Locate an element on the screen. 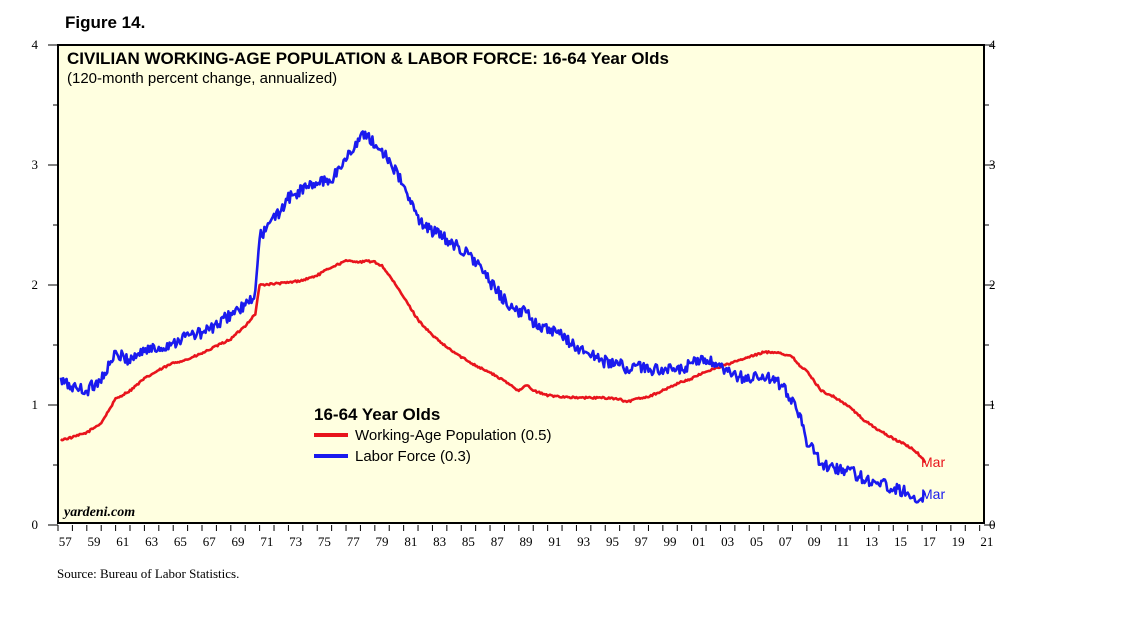  end-label-working-age: Mar is located at coordinates (933, 462).